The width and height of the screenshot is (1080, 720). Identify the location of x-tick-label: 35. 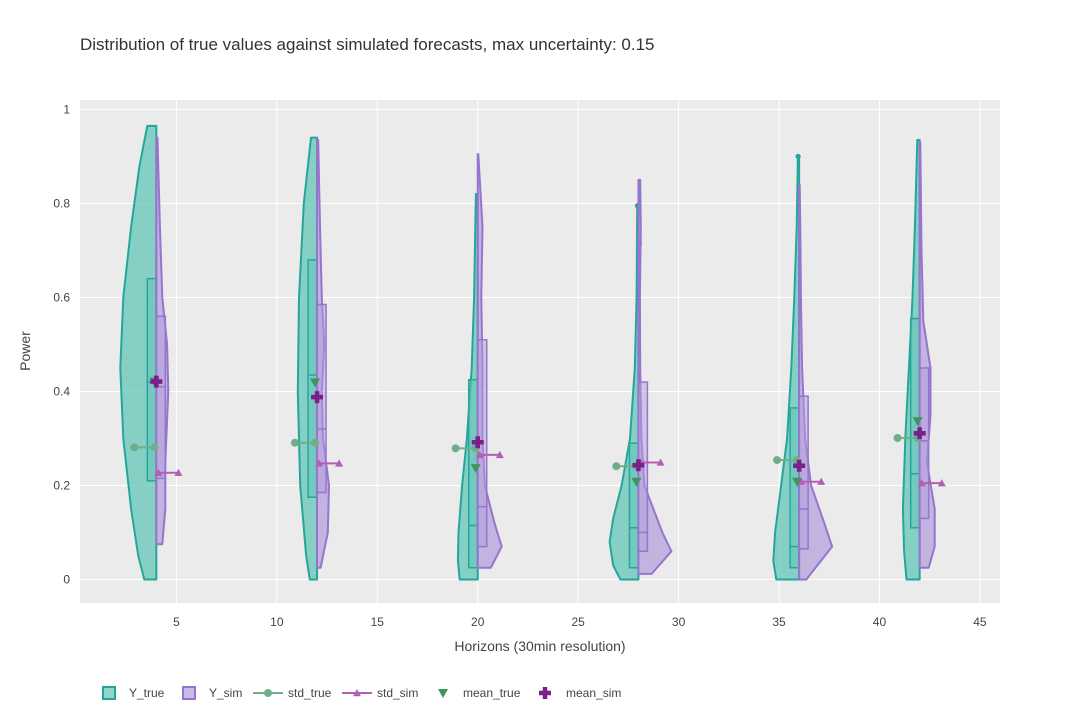
(779, 622).